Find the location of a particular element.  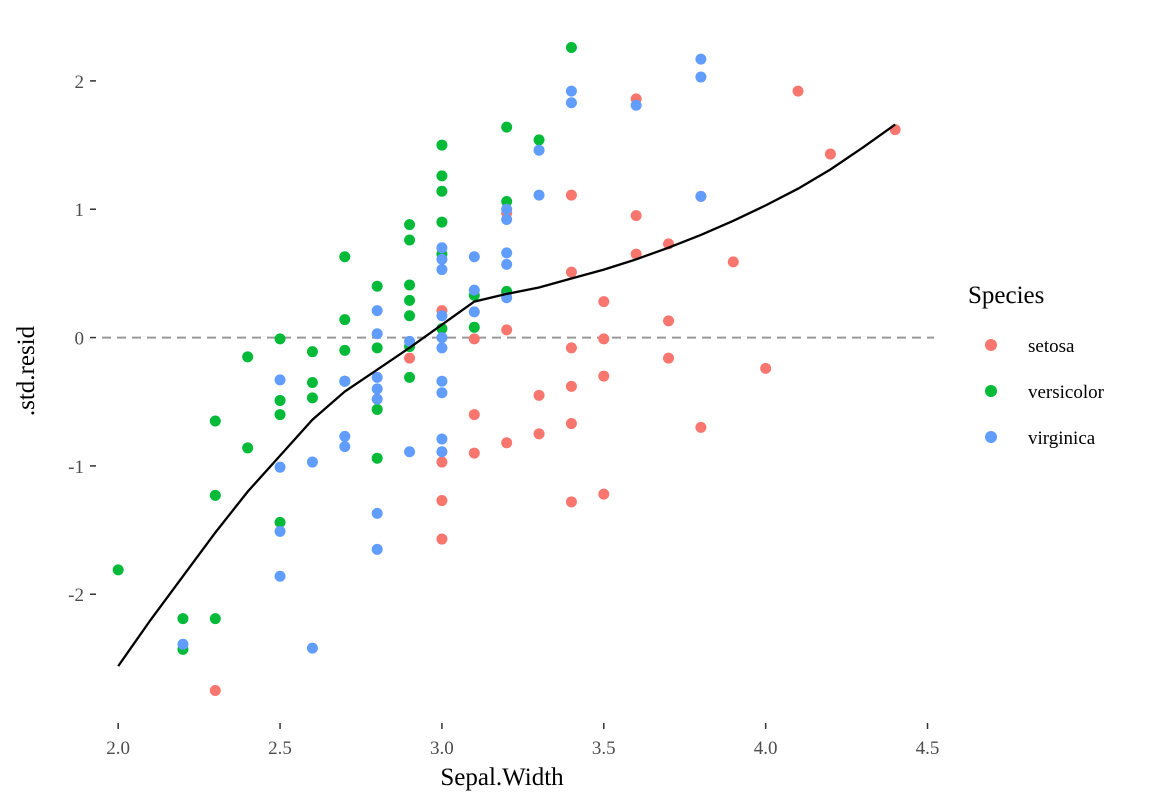

x-tick-label: 3.5 is located at coordinates (604, 748).